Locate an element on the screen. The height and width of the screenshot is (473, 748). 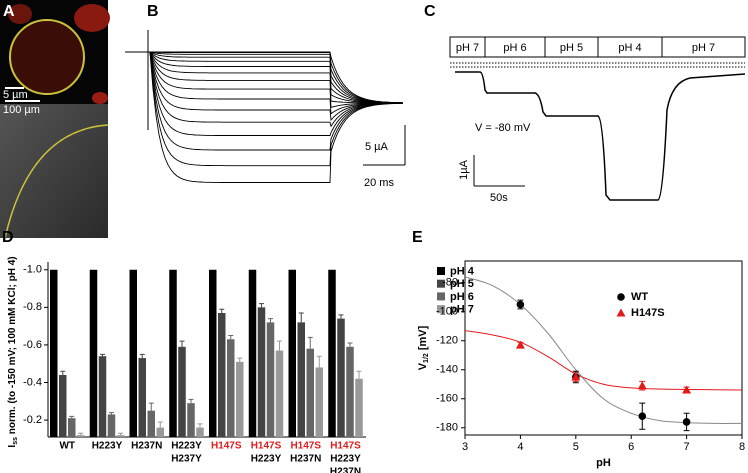
y-tick-label: -160 is located at coordinates (447, 399).